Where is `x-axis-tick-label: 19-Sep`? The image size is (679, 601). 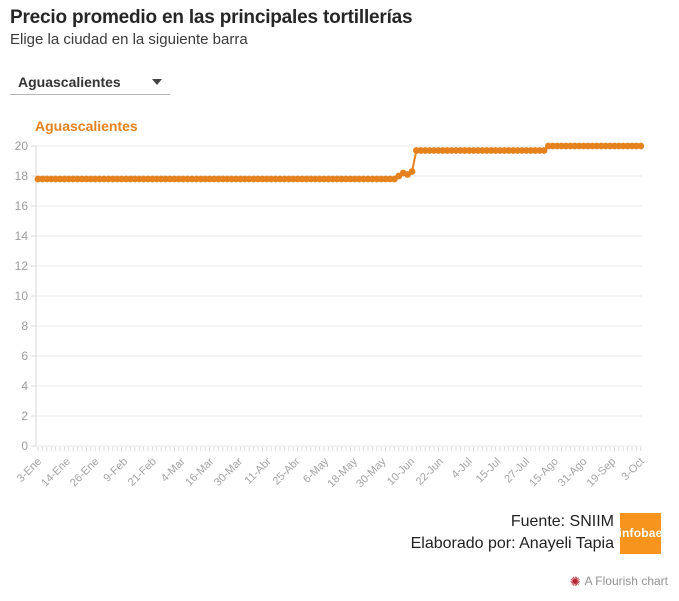
x-axis-tick-label: 19-Sep is located at coordinates (602, 473).